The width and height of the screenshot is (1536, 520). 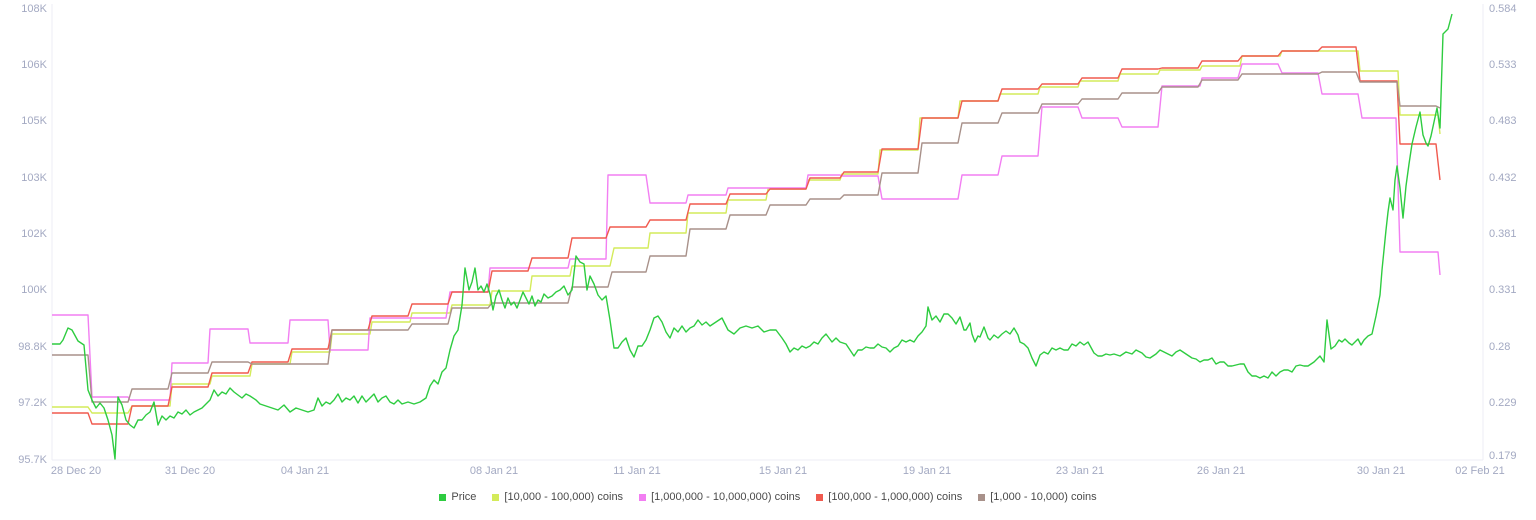 I want to click on legend-label: Price, so click(x=464, y=497).